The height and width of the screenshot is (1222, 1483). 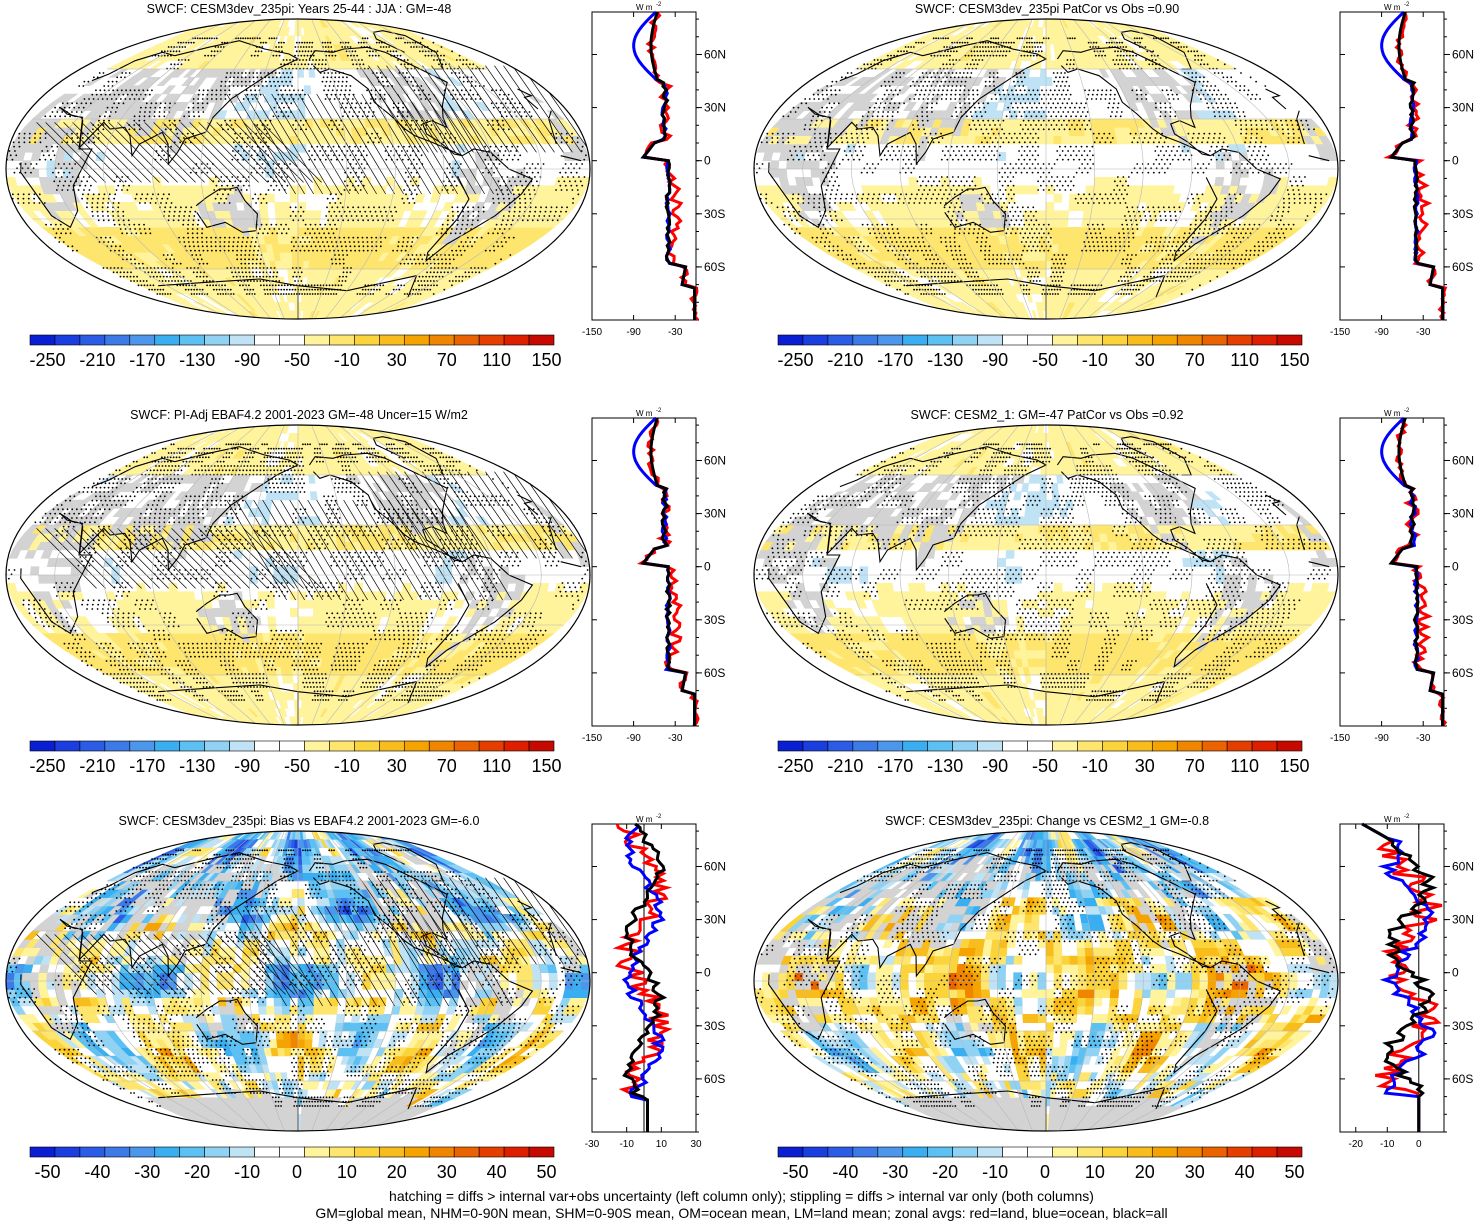 I want to click on colorbar-label: 70, so click(x=447, y=360).